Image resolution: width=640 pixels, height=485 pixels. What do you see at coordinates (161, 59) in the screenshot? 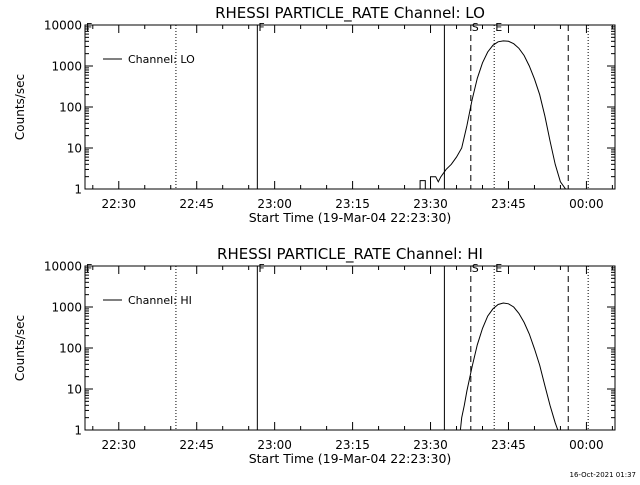
I see `legend-entry: Channel: LO` at bounding box center [161, 59].